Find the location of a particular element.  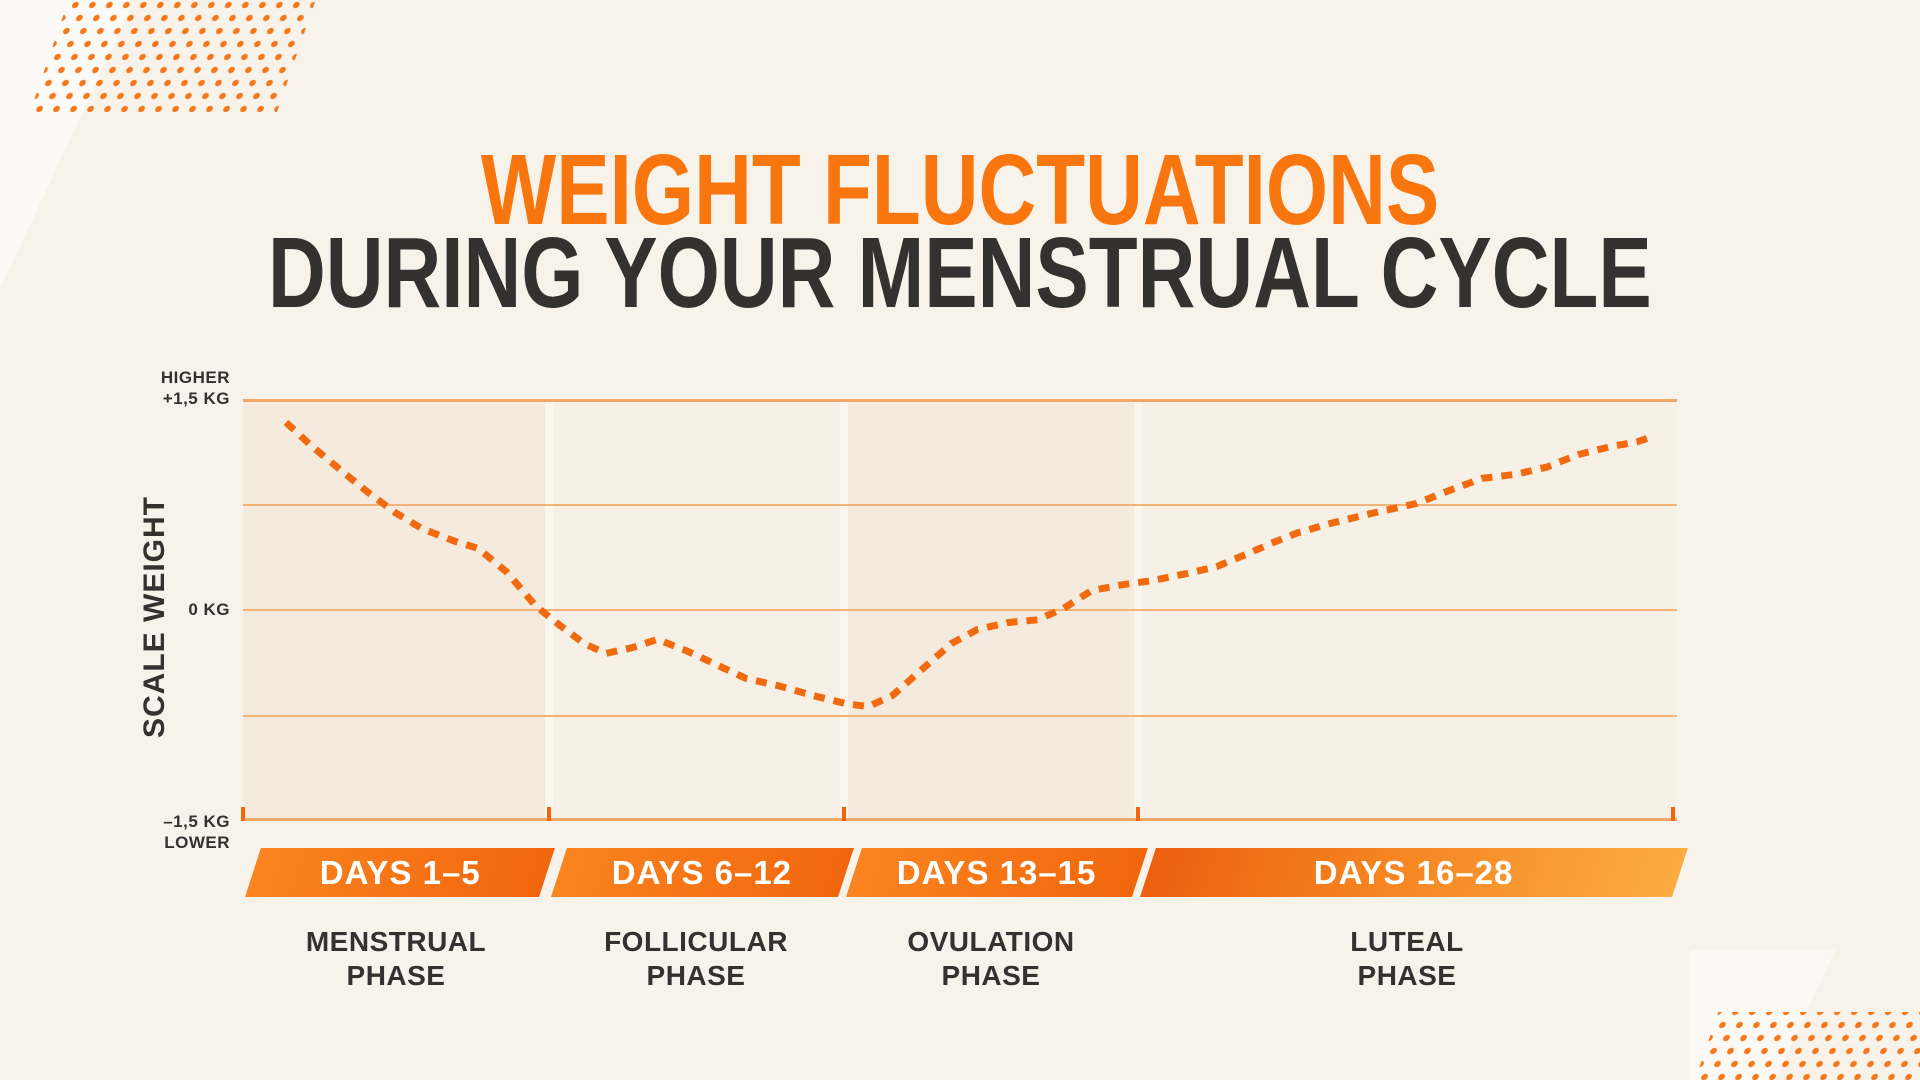

phase-band-days-label: DAYS 13–15 is located at coordinates (997, 872).